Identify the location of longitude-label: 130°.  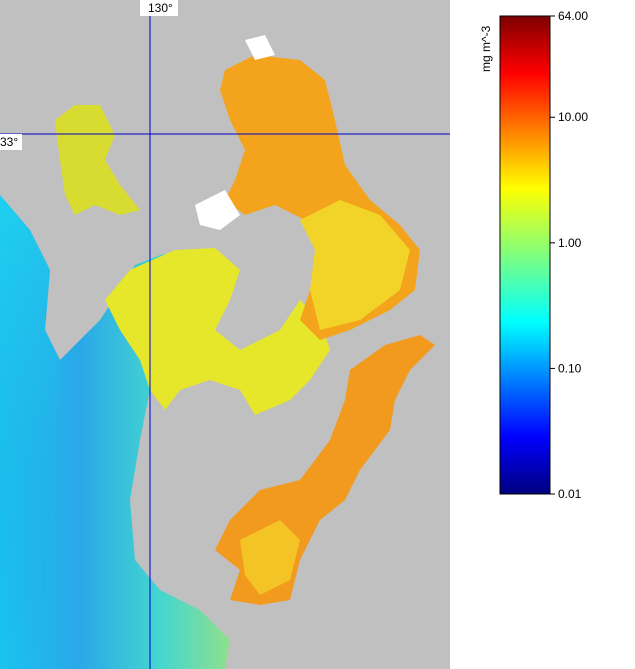
(160, 8).